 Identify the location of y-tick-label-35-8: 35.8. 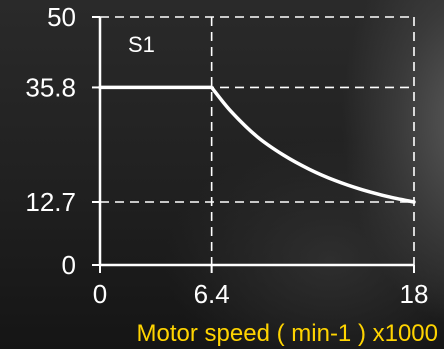
(50, 87).